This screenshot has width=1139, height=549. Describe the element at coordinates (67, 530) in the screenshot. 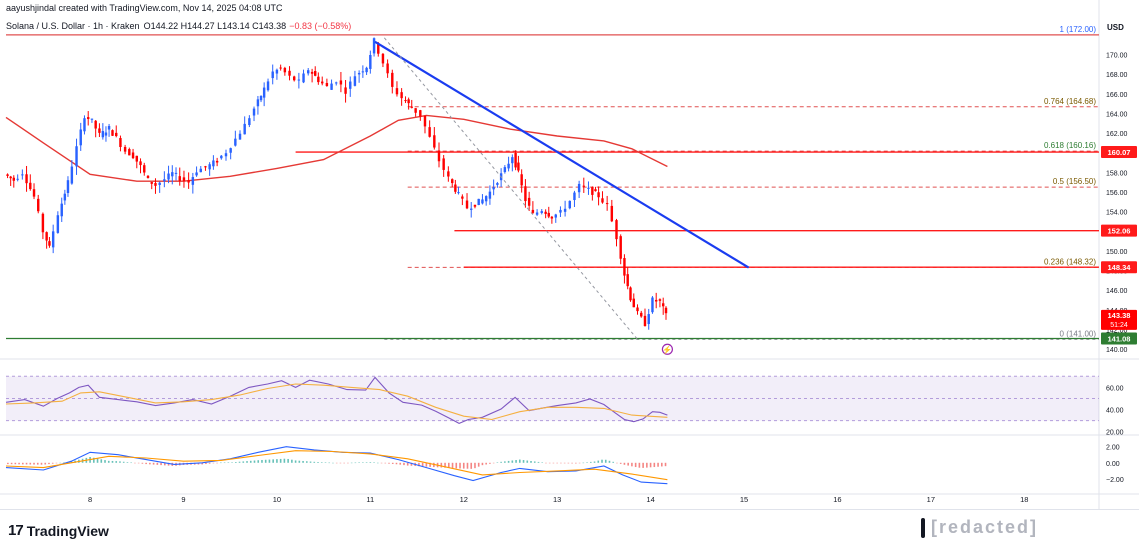

I see `tradingview-logo-text: TradingView` at that location.